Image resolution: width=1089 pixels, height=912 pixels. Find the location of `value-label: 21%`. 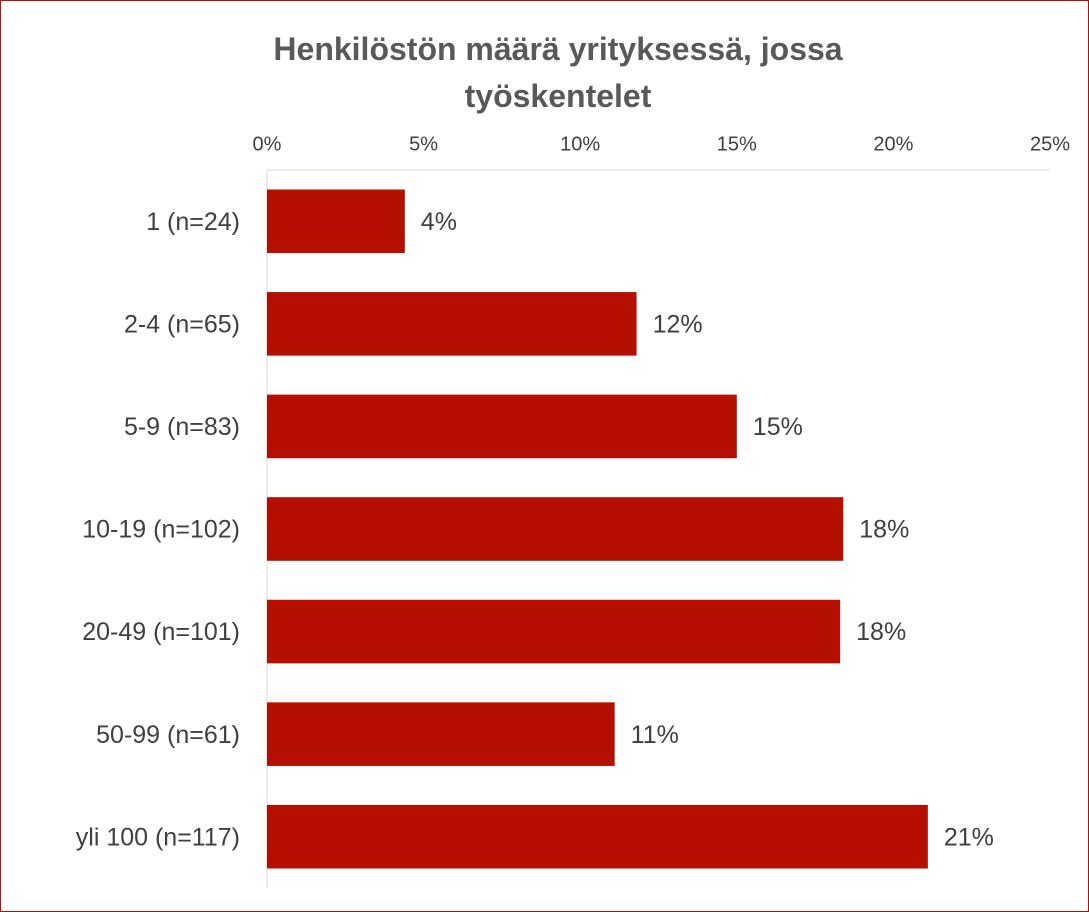

value-label: 21% is located at coordinates (969, 837).